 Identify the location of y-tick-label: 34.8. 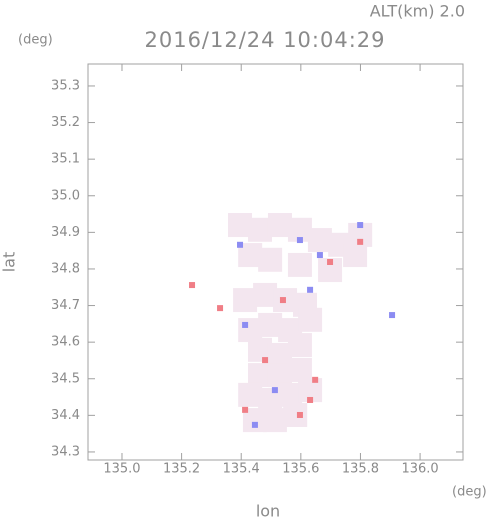
(65, 268).